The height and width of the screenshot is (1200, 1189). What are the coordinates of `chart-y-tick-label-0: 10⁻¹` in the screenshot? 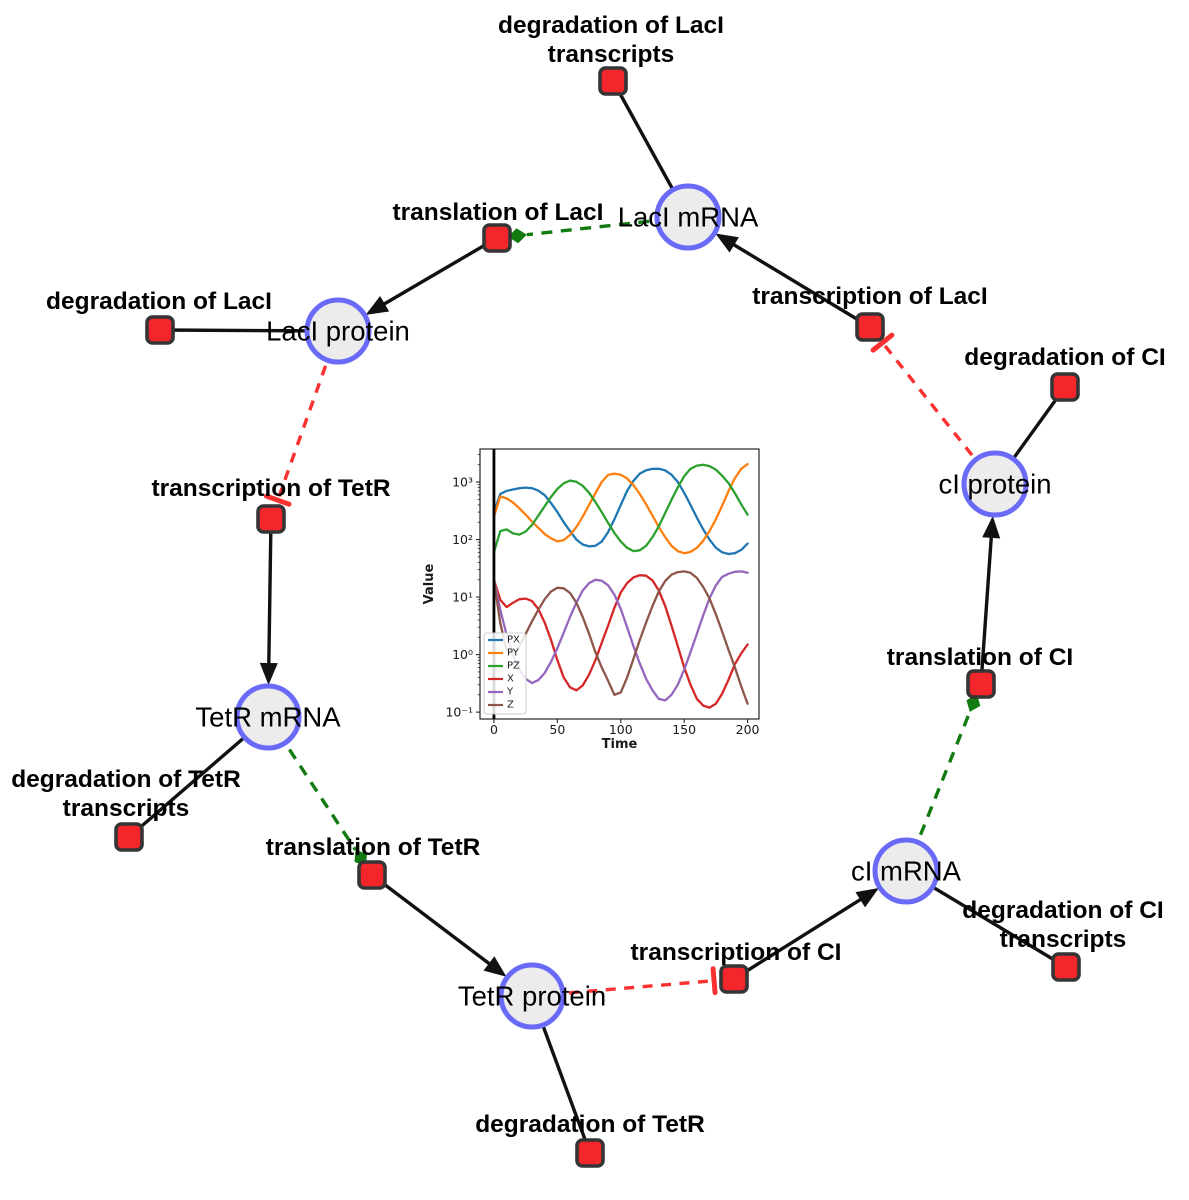 It's located at (459, 712).